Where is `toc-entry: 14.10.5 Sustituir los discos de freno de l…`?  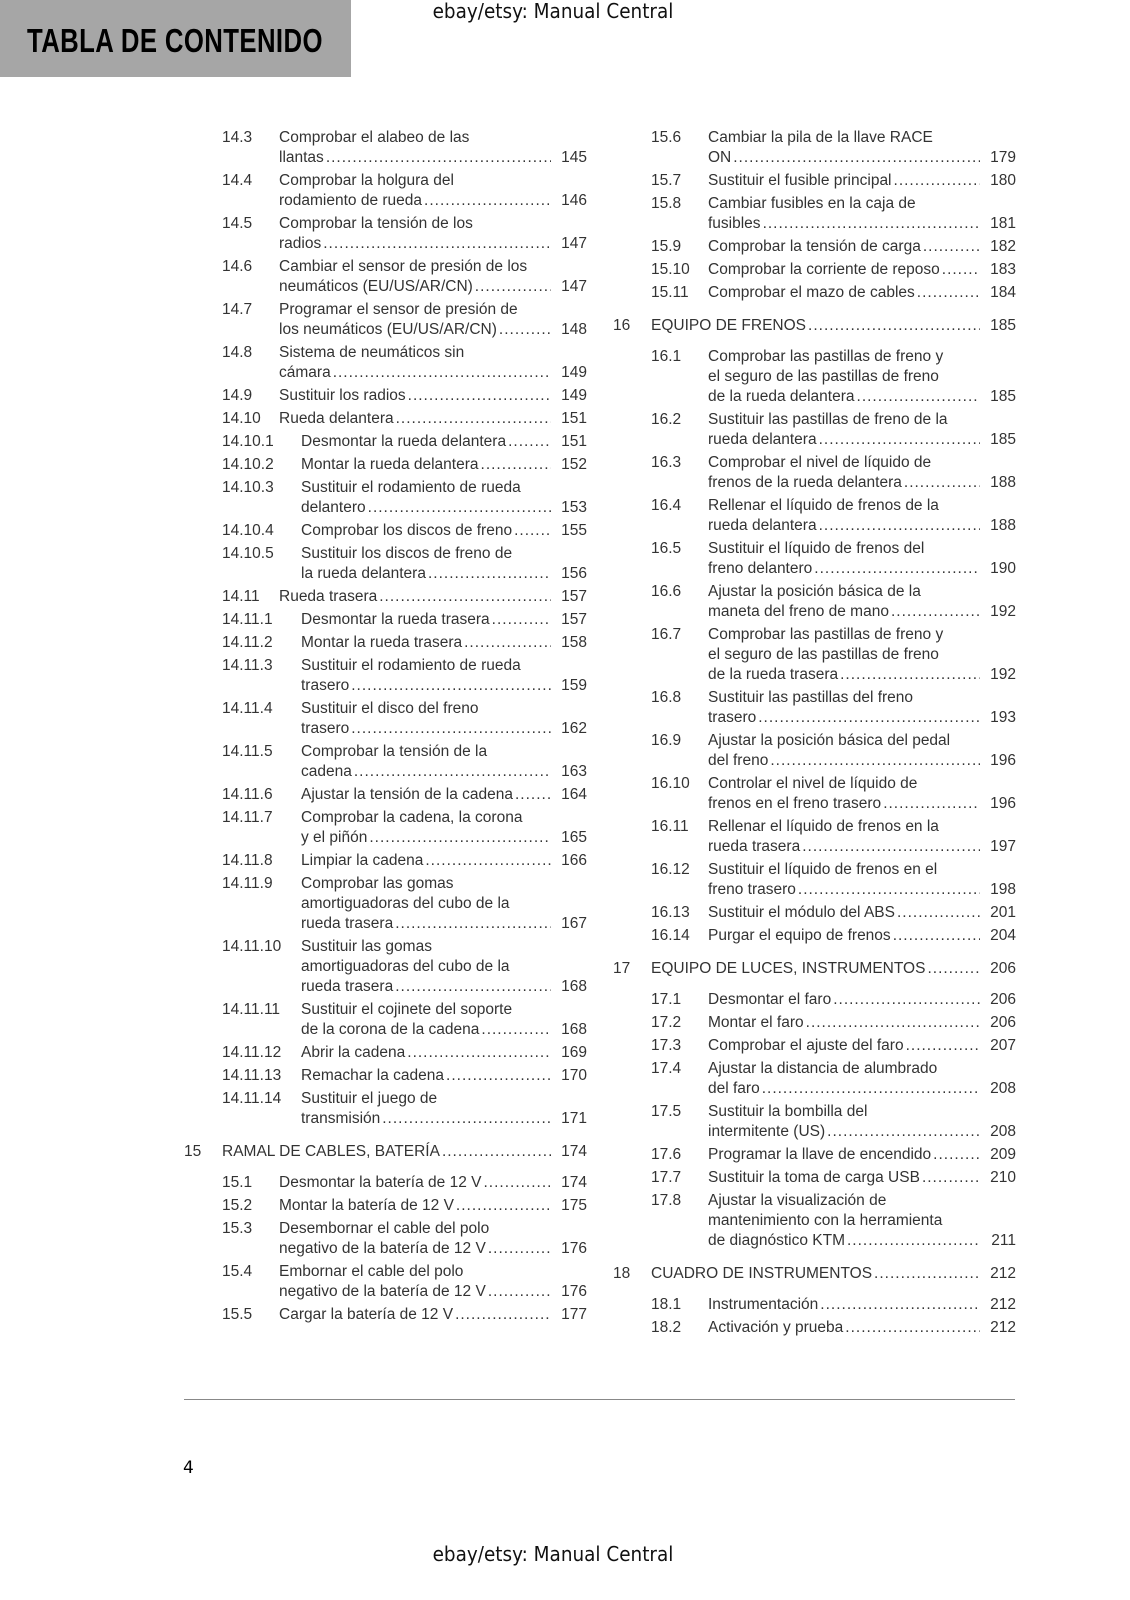 toc-entry: 14.10.5 Sustituir los discos de freno de l… is located at coordinates (385, 564).